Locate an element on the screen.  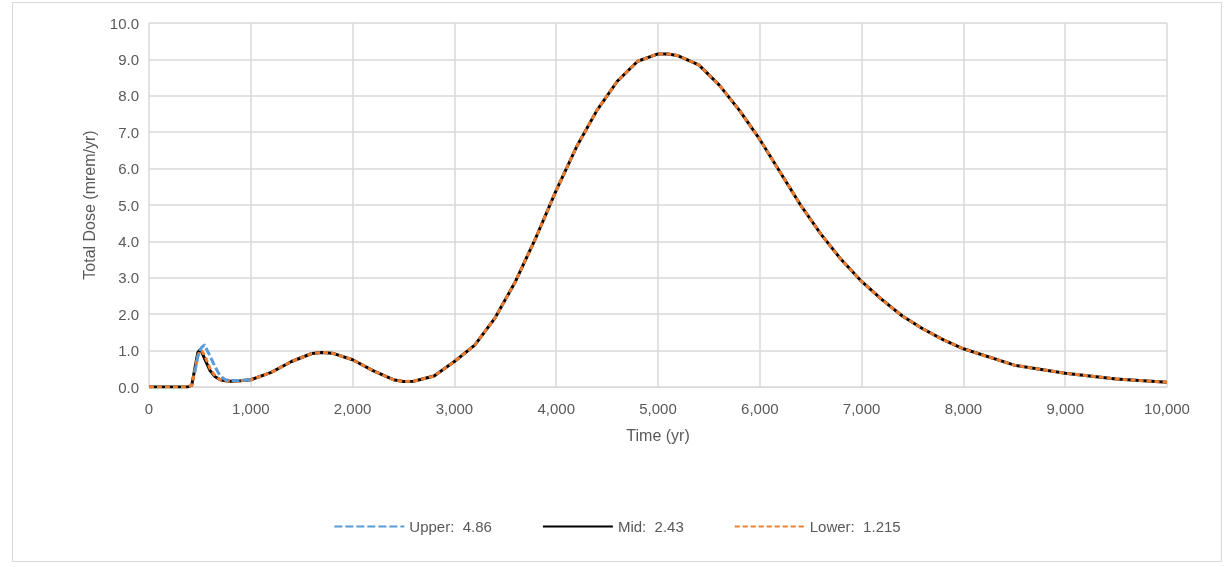
legend-label: Lower: 1.215 is located at coordinates (855, 526).